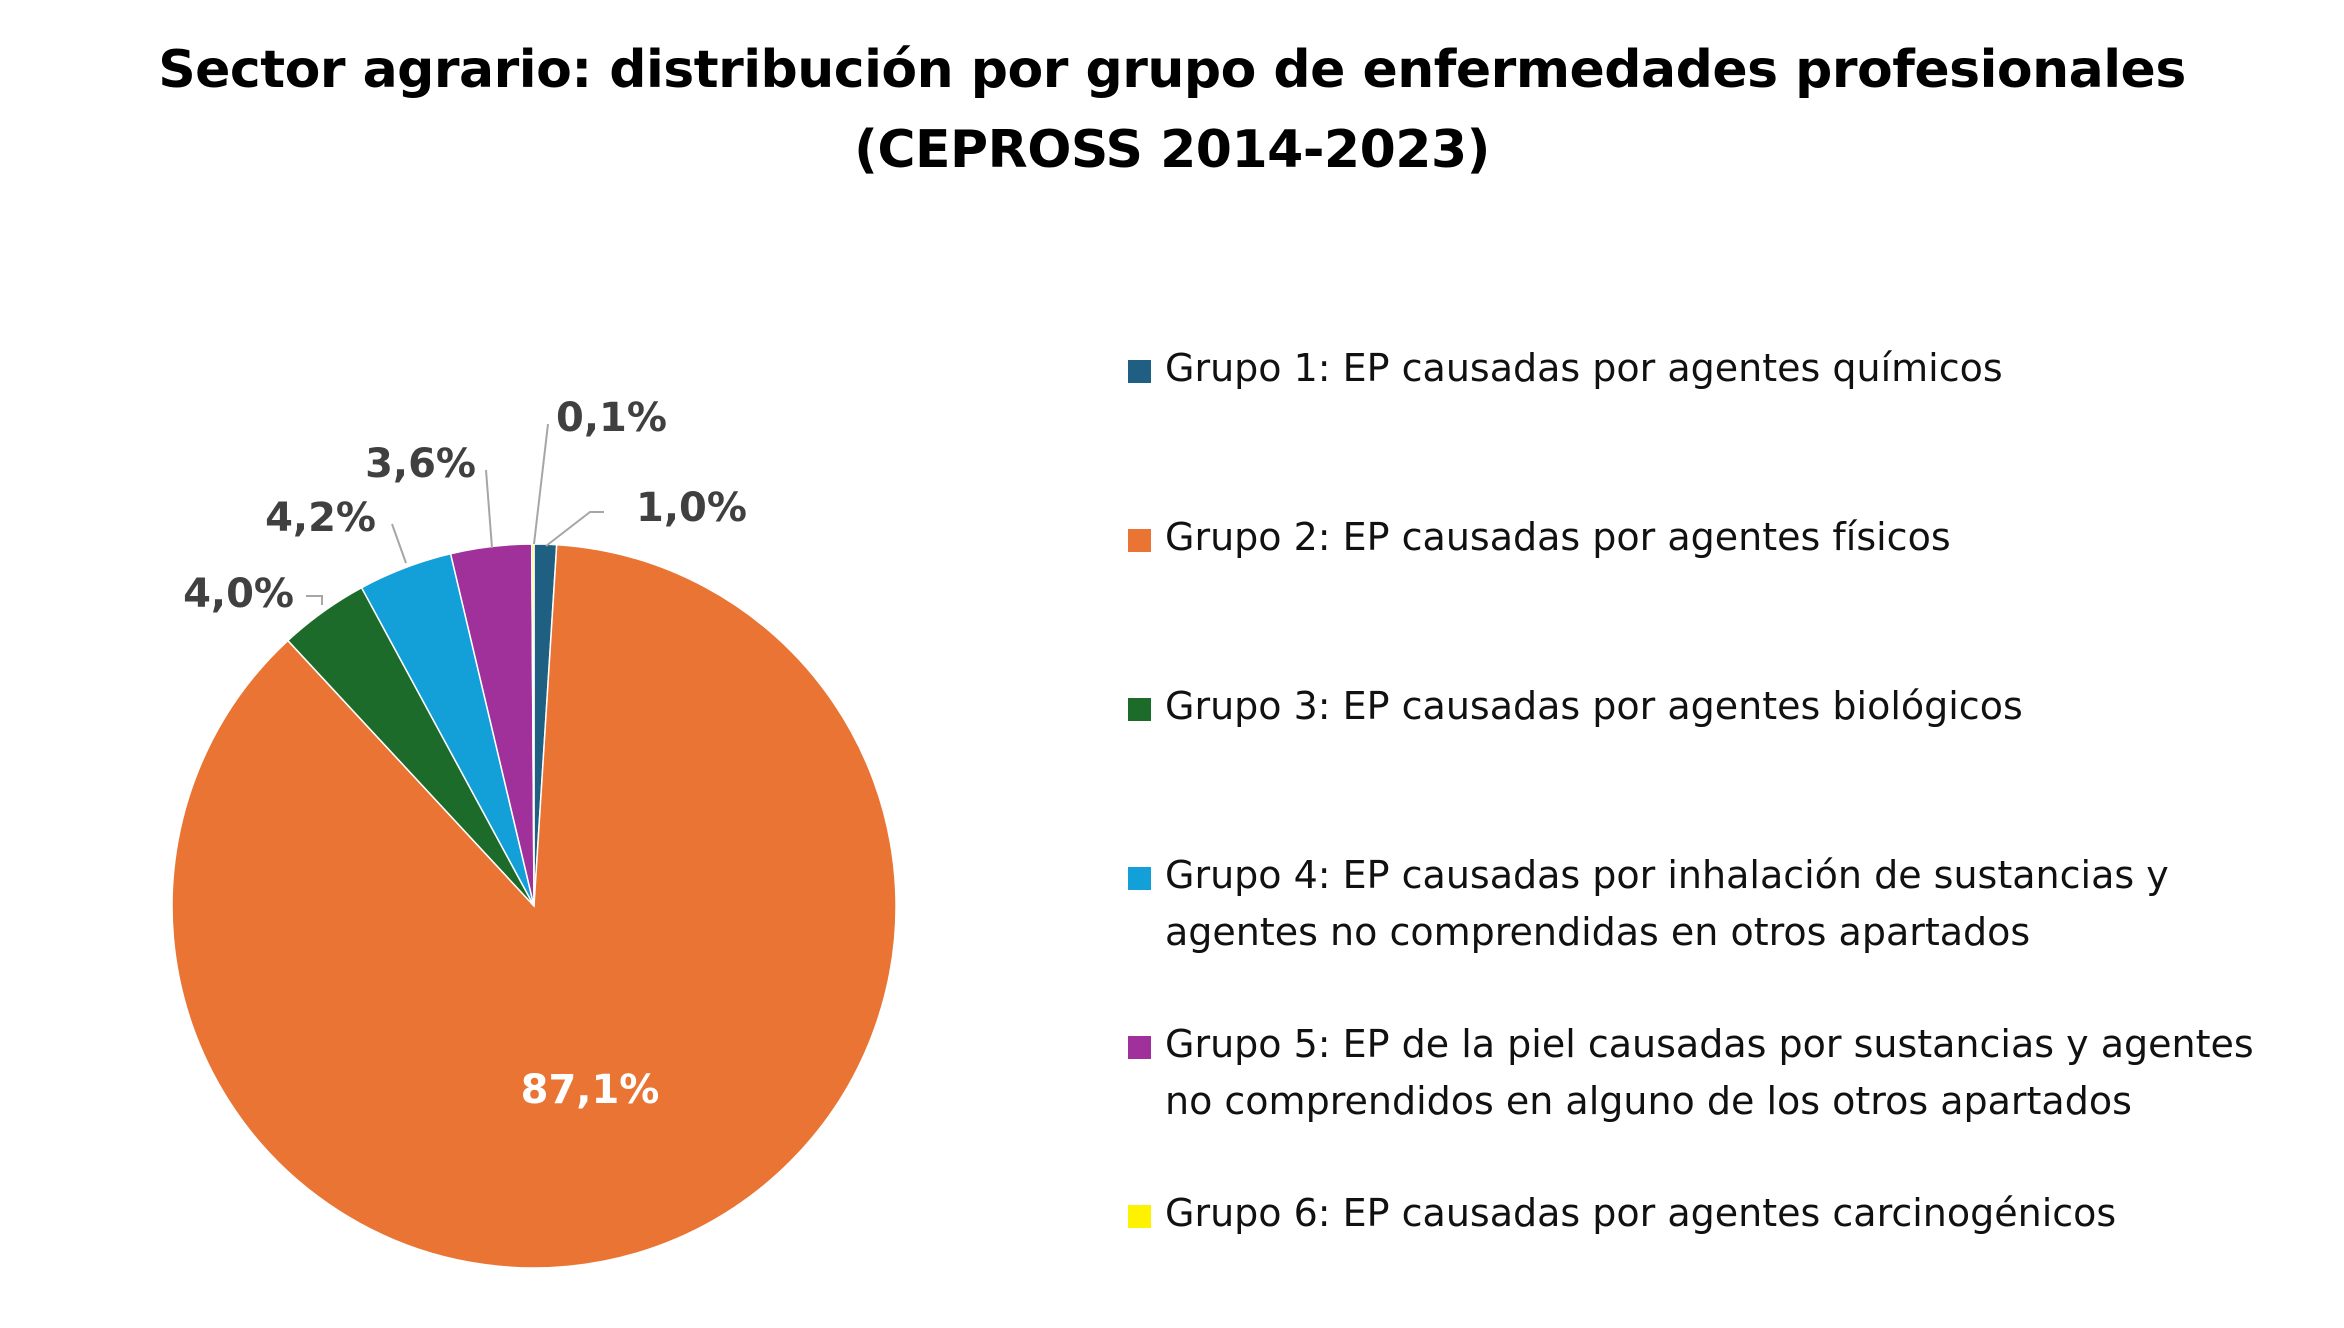 The width and height of the screenshot is (2344, 1328). Describe the element at coordinates (465, 754) in the screenshot. I see `pie-data-labels: 1,0% 87,1% 4,0% 4,2% 3,6% 0,1%` at that location.